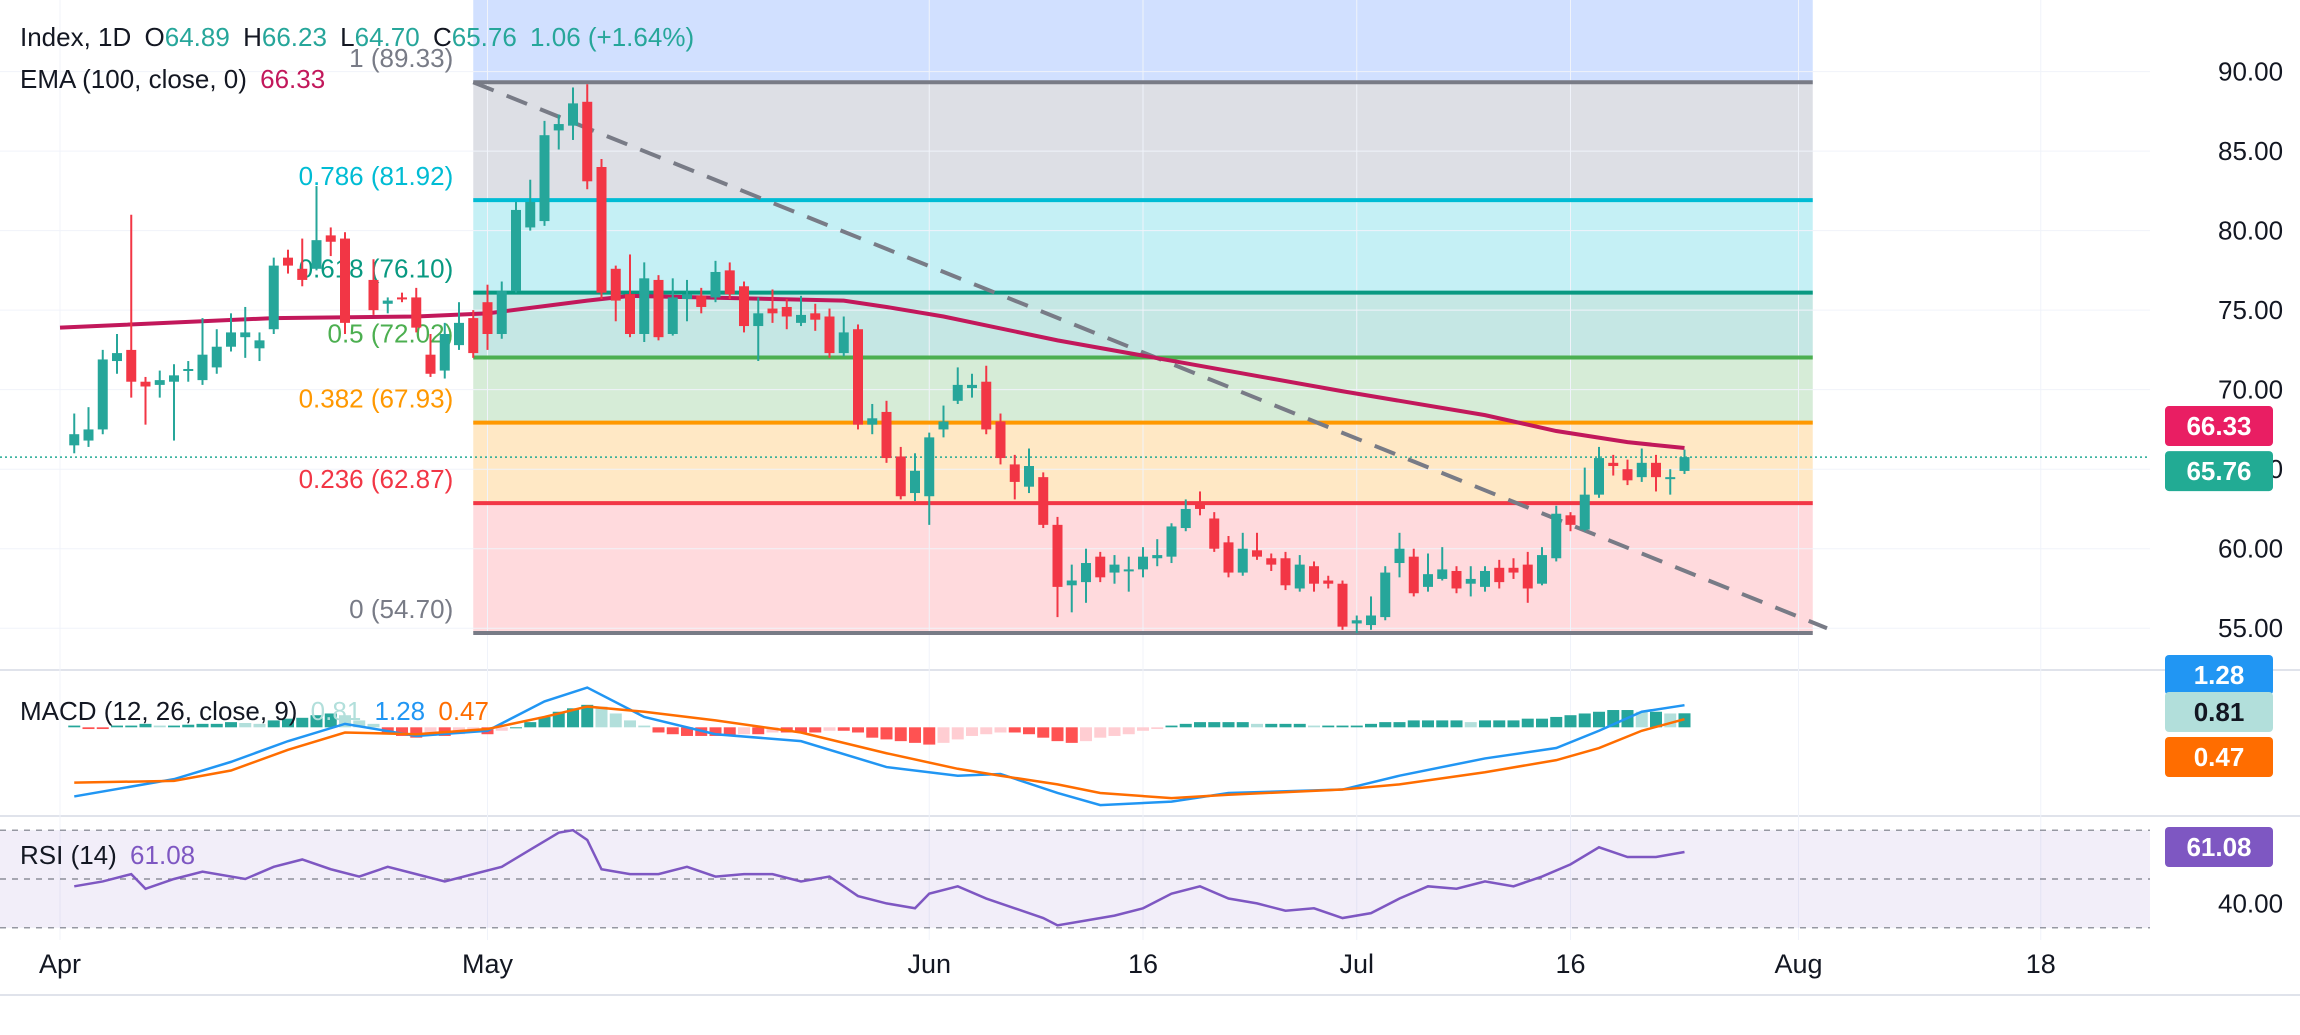  Describe the element at coordinates (442, 37) in the screenshot. I see `close-label: C` at that location.